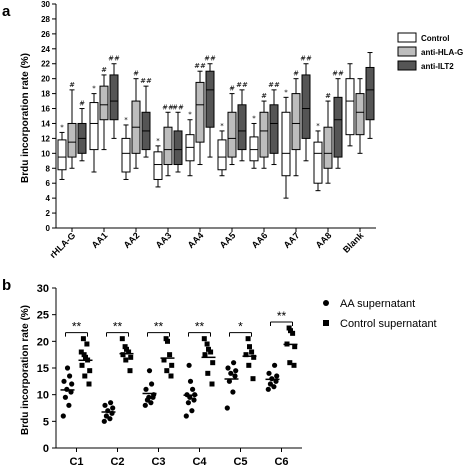 This screenshot has width=474, height=474. What do you see at coordinates (43, 316) in the screenshot?
I see `y-tick-label: 25` at bounding box center [43, 316].